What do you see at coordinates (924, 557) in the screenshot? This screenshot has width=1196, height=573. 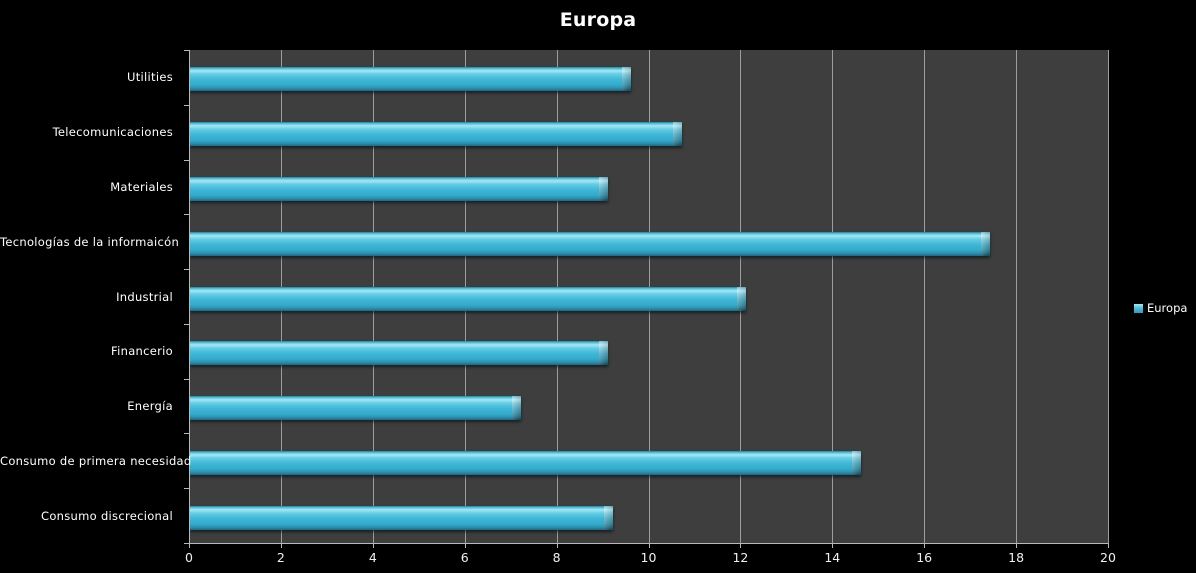 I see `x-tick-label: 16` at bounding box center [924, 557].